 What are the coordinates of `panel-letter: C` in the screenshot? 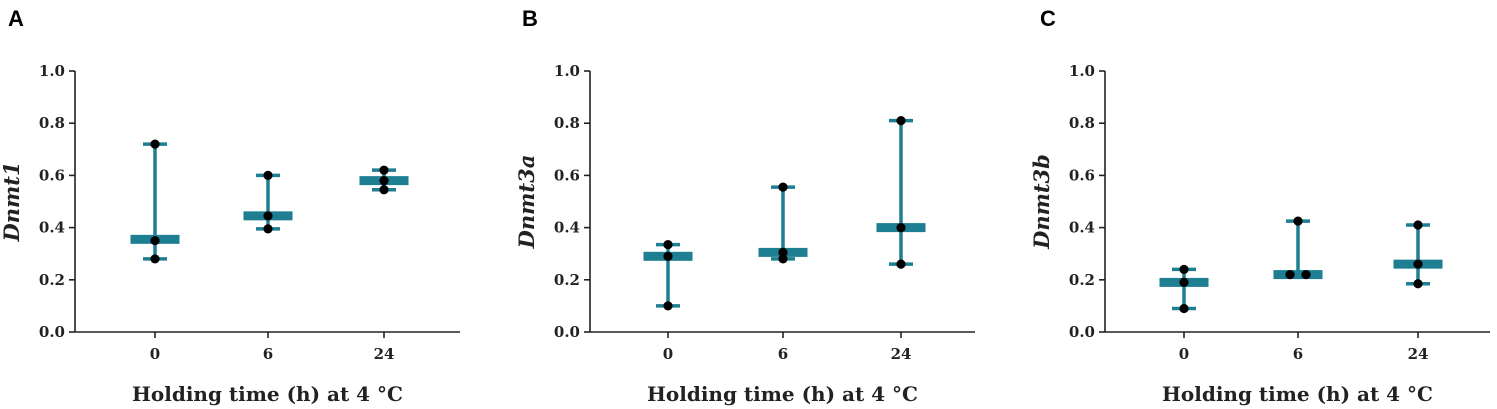 It's located at (1048, 18).